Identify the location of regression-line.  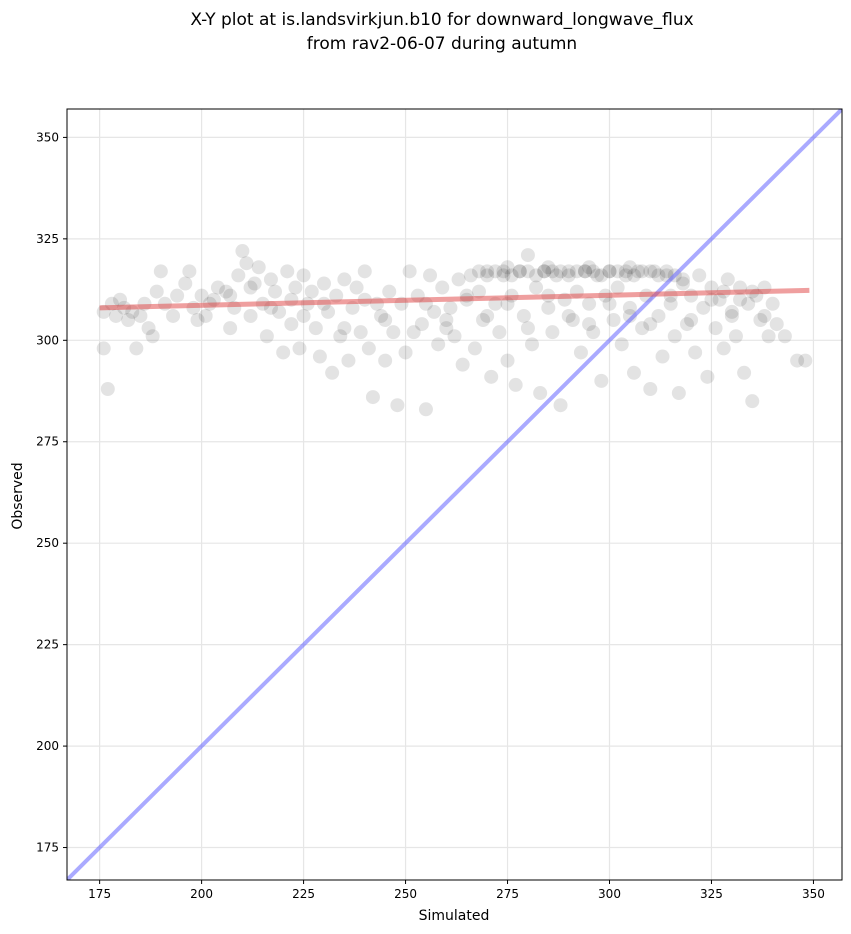
(454, 299).